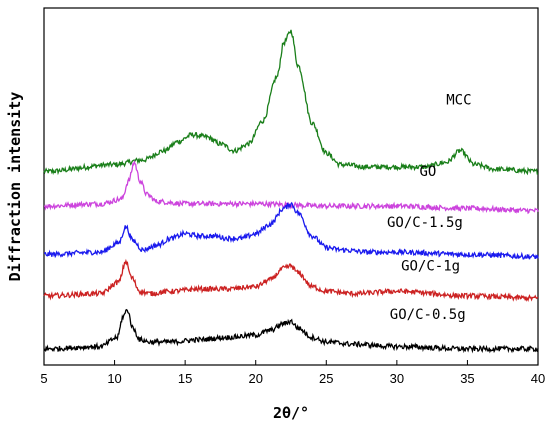 Image resolution: width=550 pixels, height=430 pixels. I want to click on series-label: MCC, so click(458, 101).